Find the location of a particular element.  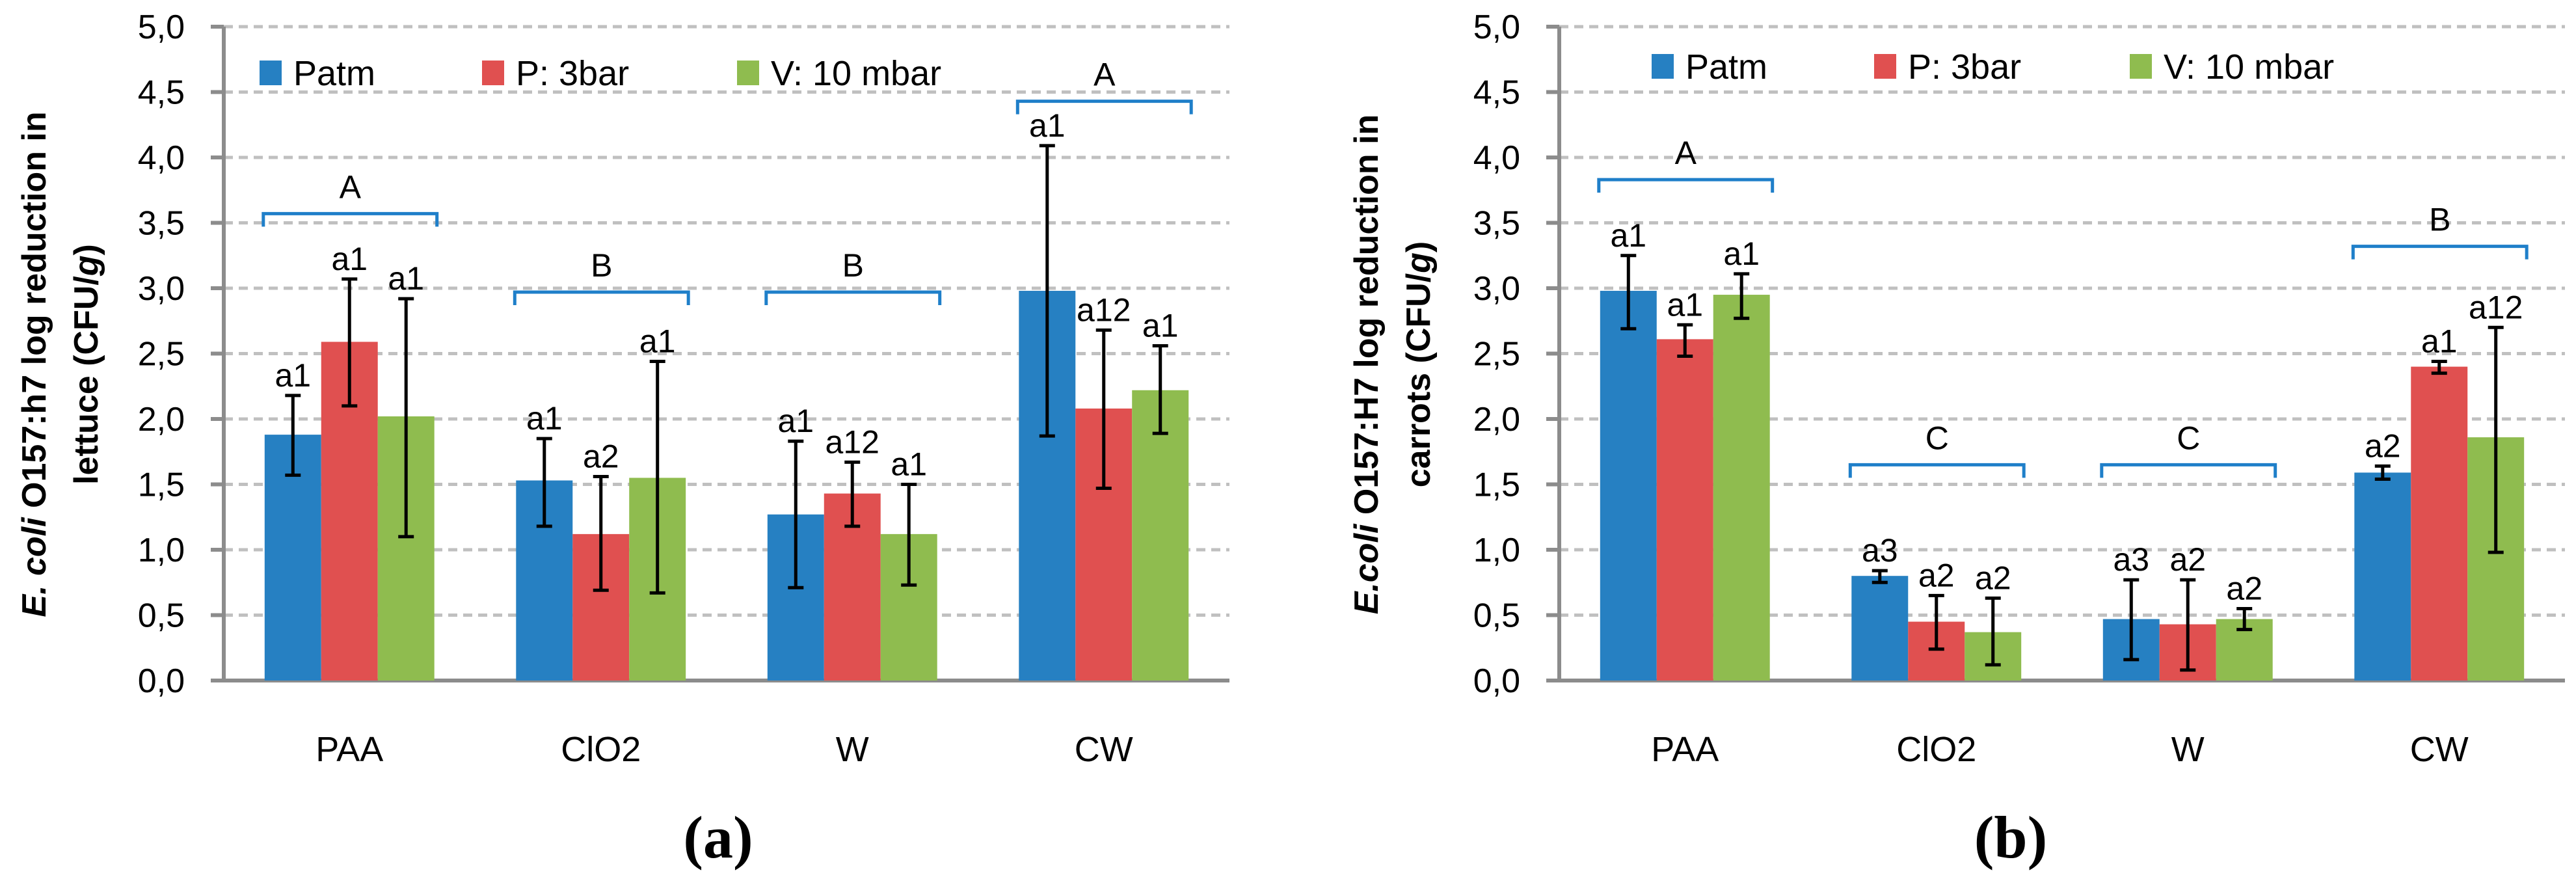

y-axis-title-text: O157:H7 log reduction in is located at coordinates (1367, 319).